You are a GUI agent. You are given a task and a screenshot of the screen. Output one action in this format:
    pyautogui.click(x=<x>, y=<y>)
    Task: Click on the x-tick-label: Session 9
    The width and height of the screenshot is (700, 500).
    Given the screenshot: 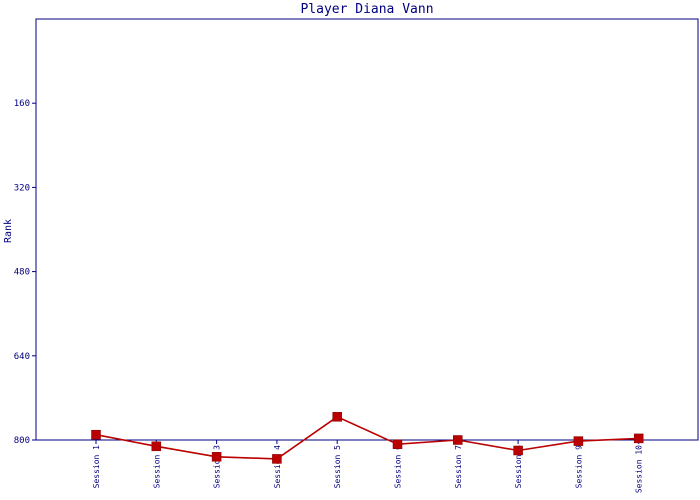 What is the action you would take?
    pyautogui.click(x=578, y=467)
    